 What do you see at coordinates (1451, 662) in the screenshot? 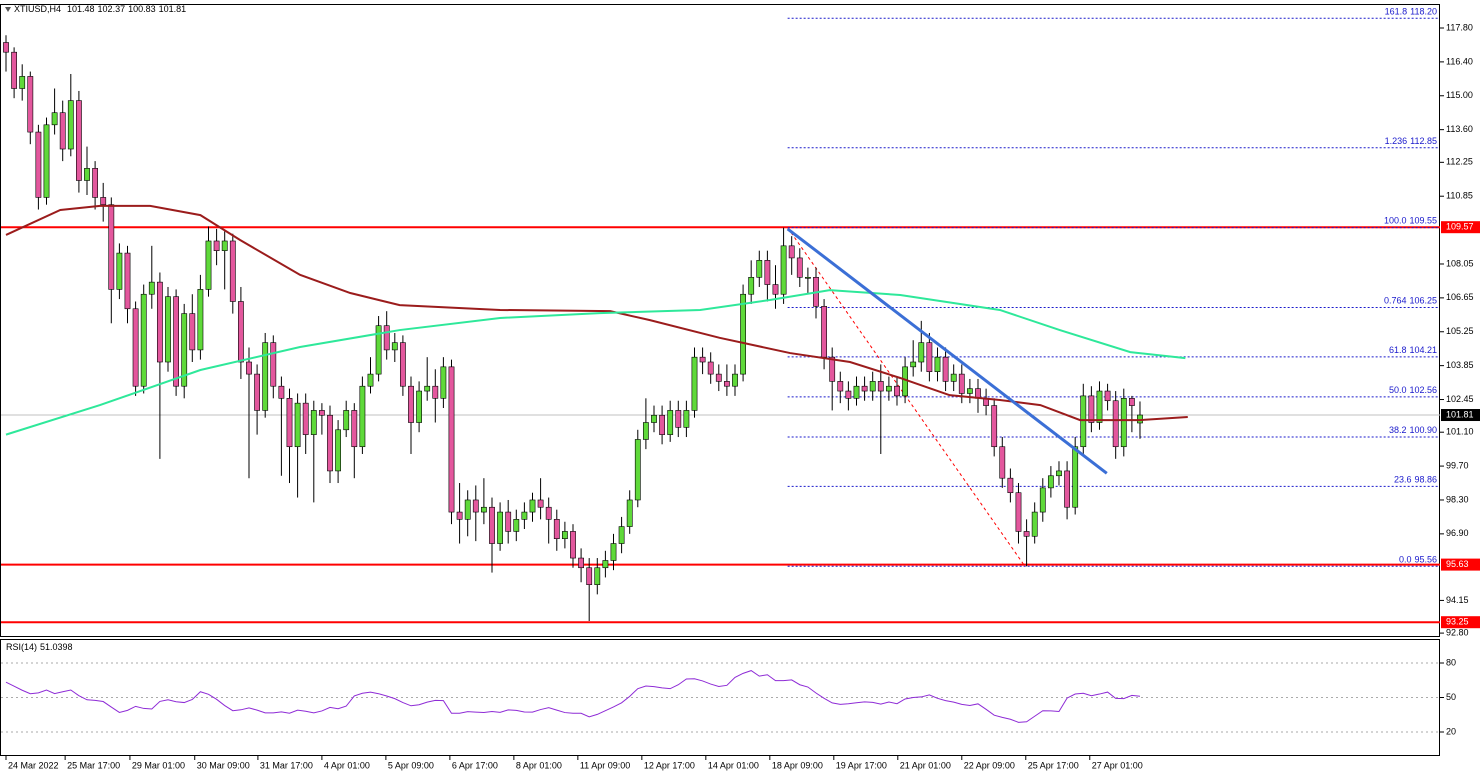
I see `y-tick-label: 80` at bounding box center [1451, 662].